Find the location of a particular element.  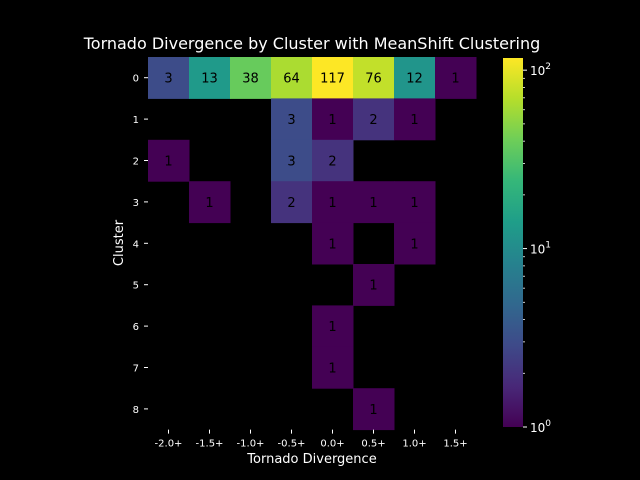

x-tick-label: -2.0+ is located at coordinates (169, 444).